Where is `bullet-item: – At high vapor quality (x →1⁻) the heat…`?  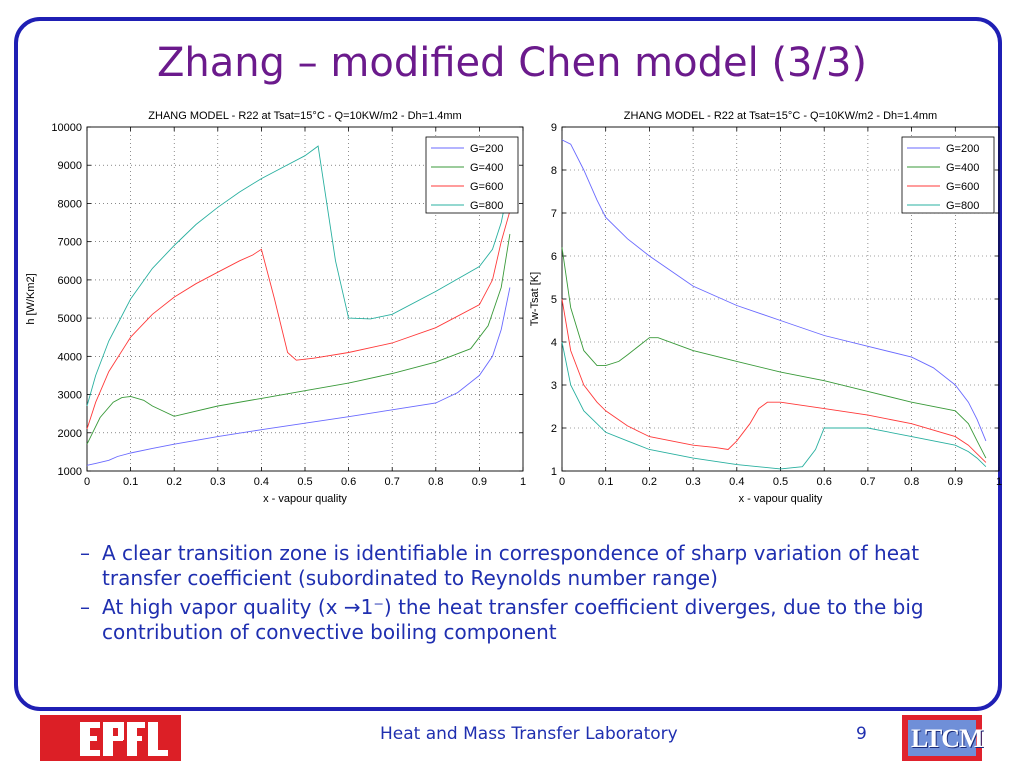 bullet-item: – At high vapor quality (x →1⁻) the heat… is located at coordinates (520, 620).